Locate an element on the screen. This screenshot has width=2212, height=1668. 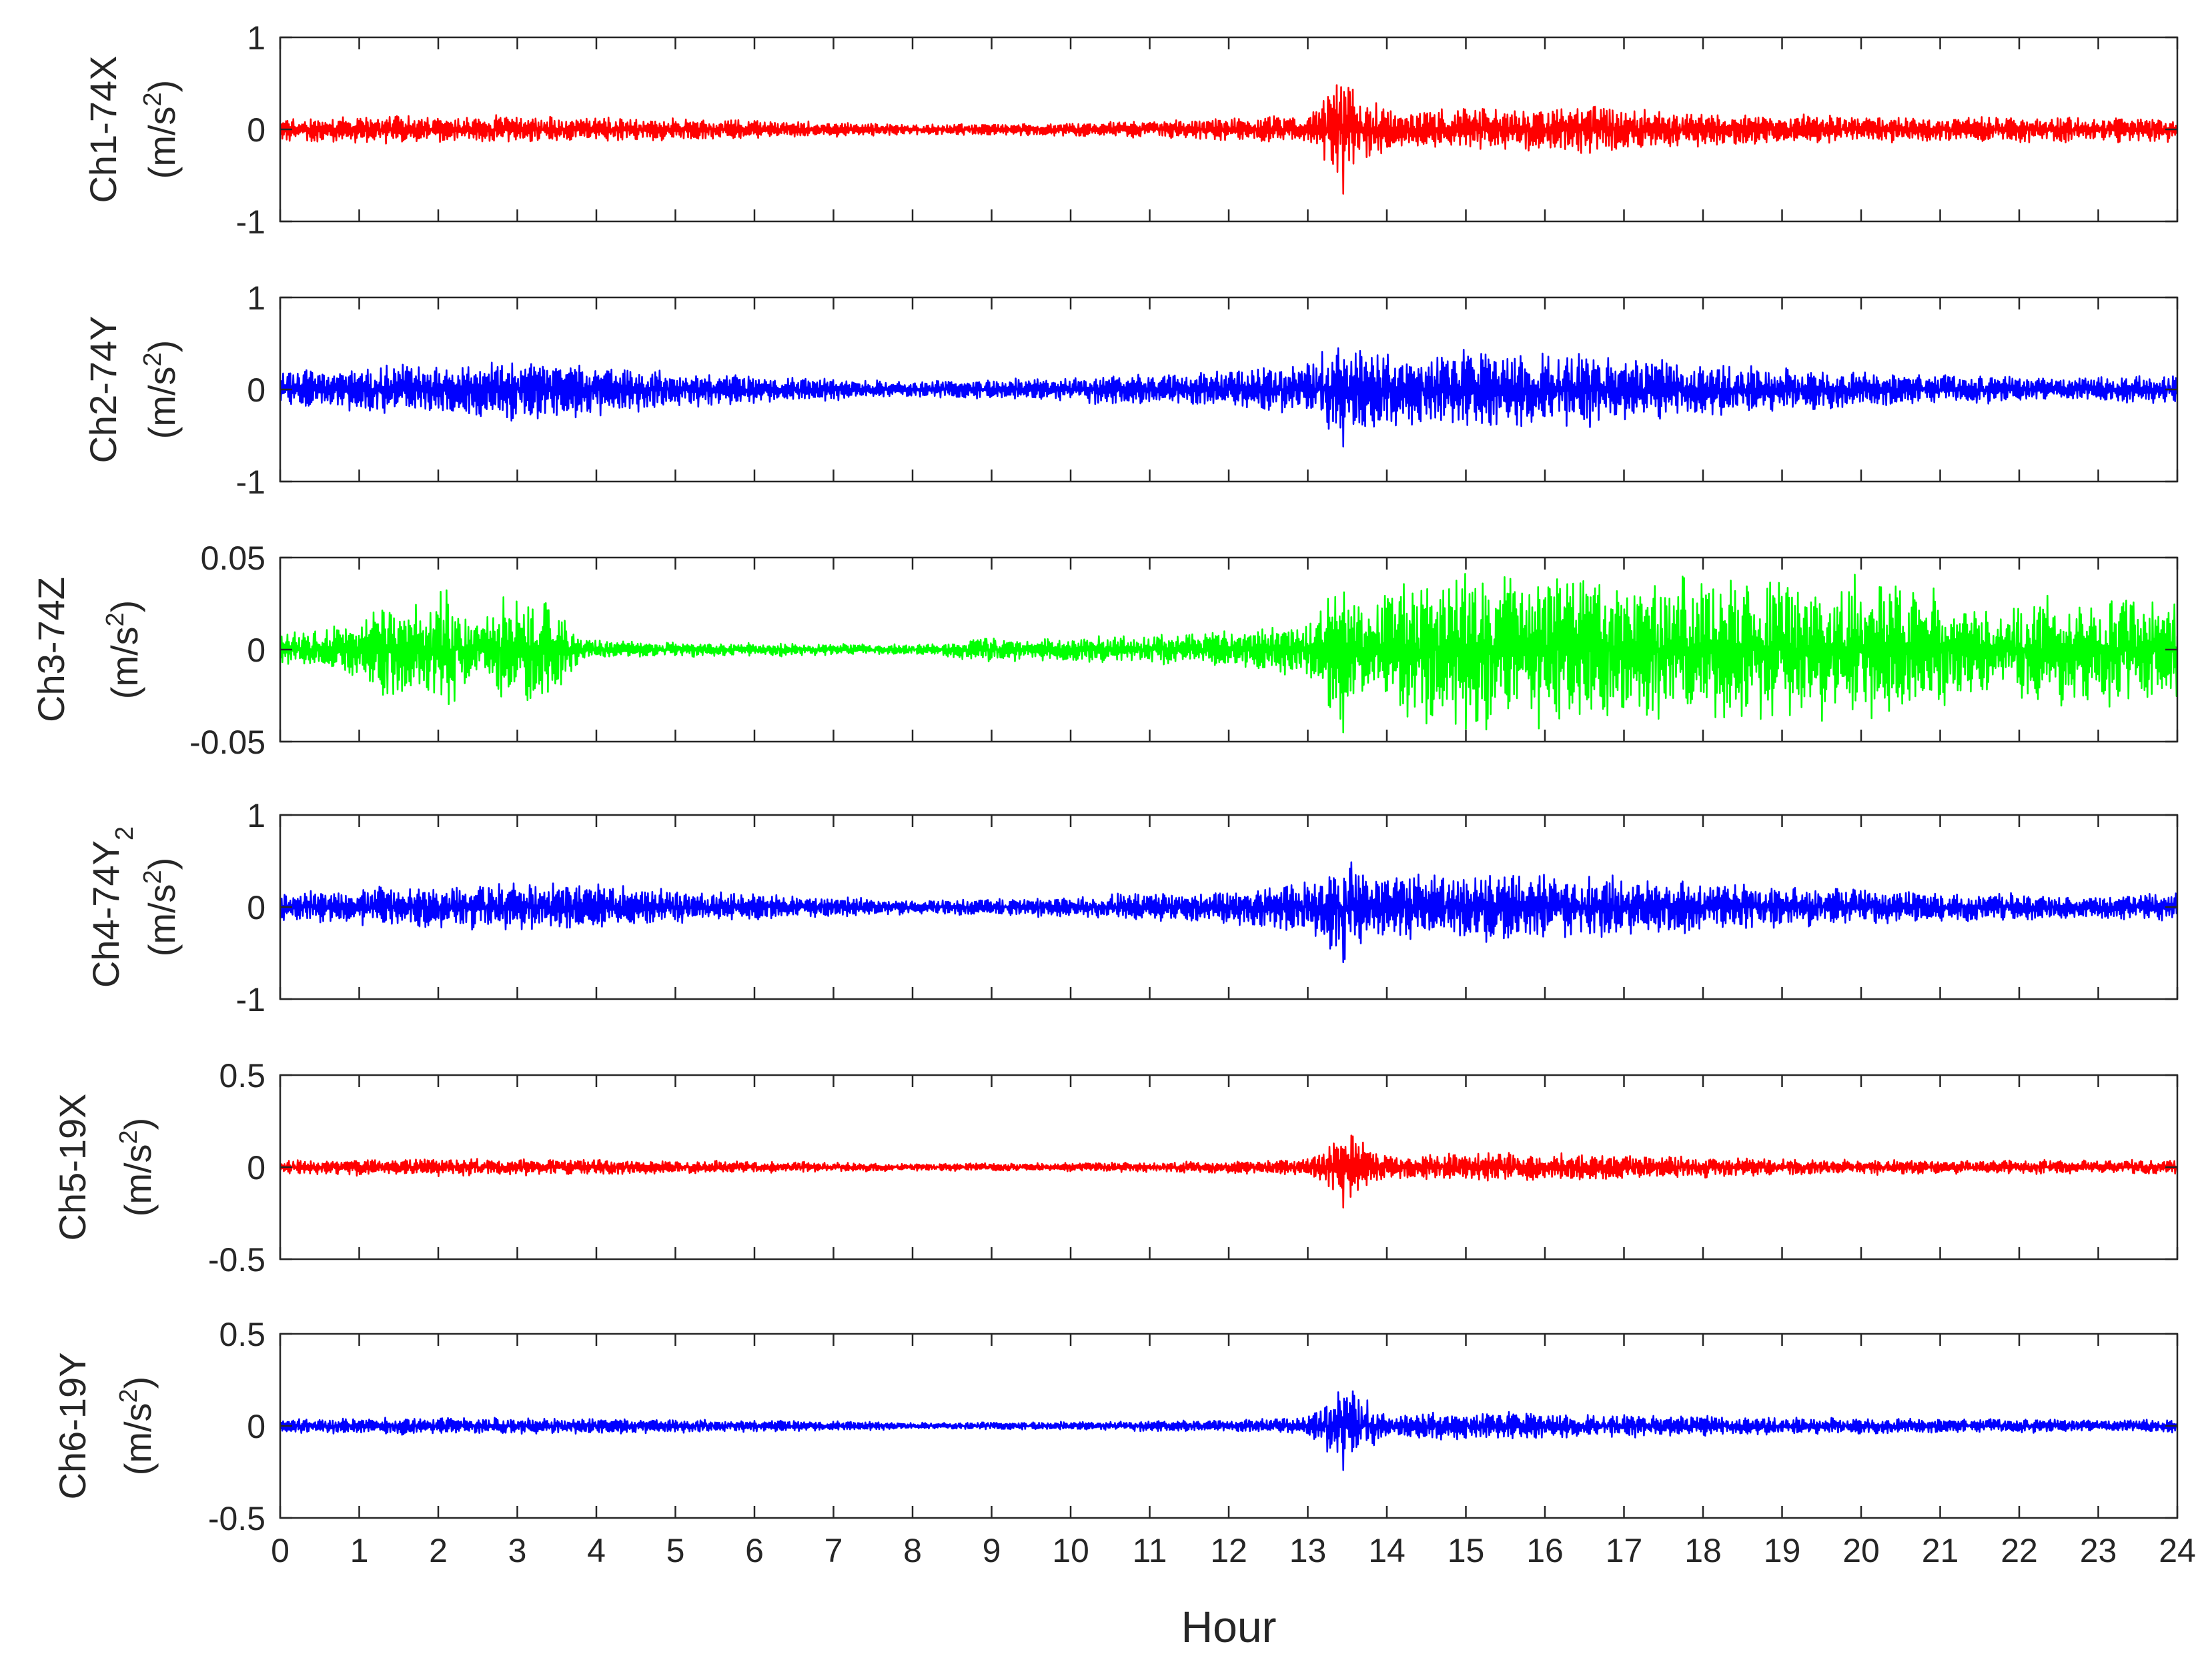
y-axis-label-6: Ch6-19Y (m/s2) is located at coordinates (105, 1425).